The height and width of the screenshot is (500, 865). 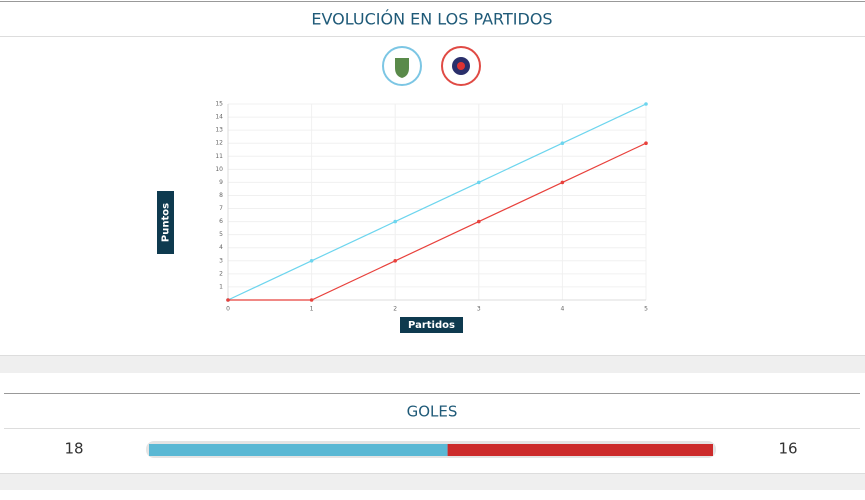 I want to click on y-axis-label: Puntos, so click(x=166, y=222).